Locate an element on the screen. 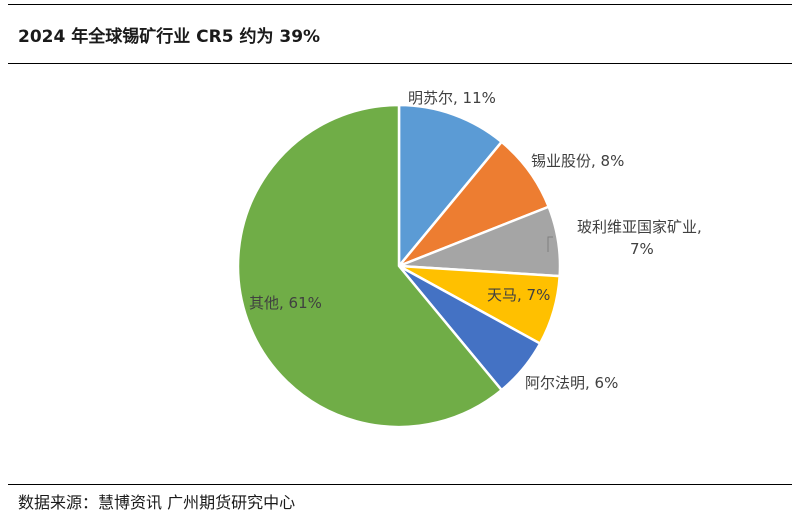 The width and height of the screenshot is (802, 515). label-xiye: 锡业股份, 8% is located at coordinates (577, 161).